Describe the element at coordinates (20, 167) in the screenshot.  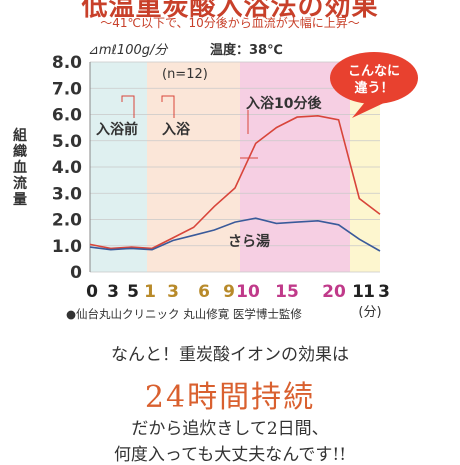
I see `y-axis-title: 血` at that location.